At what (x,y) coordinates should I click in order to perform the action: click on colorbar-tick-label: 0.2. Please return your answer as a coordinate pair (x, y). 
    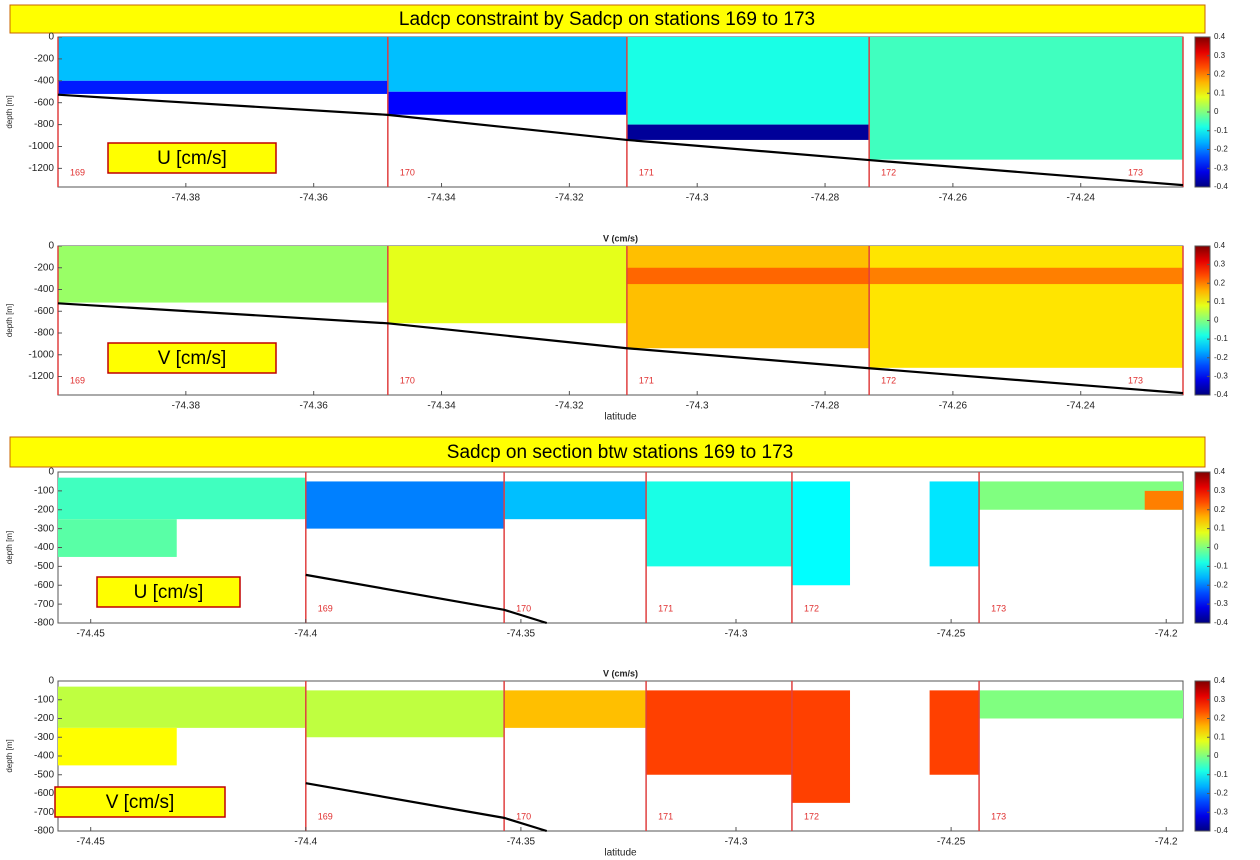
    Looking at the image, I should click on (1220, 282).